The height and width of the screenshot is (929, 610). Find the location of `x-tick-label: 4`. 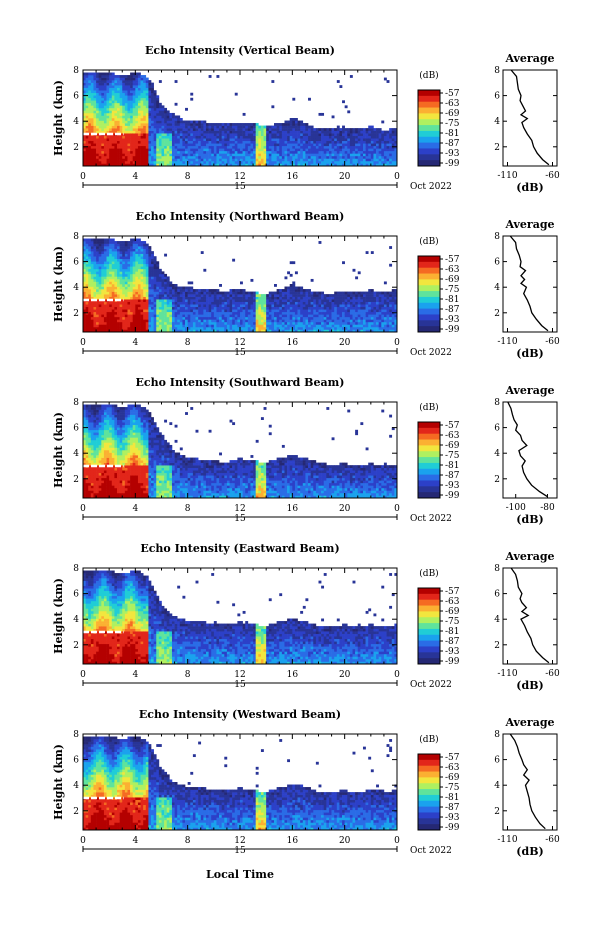

x-tick-label: 4 is located at coordinates (135, 177).